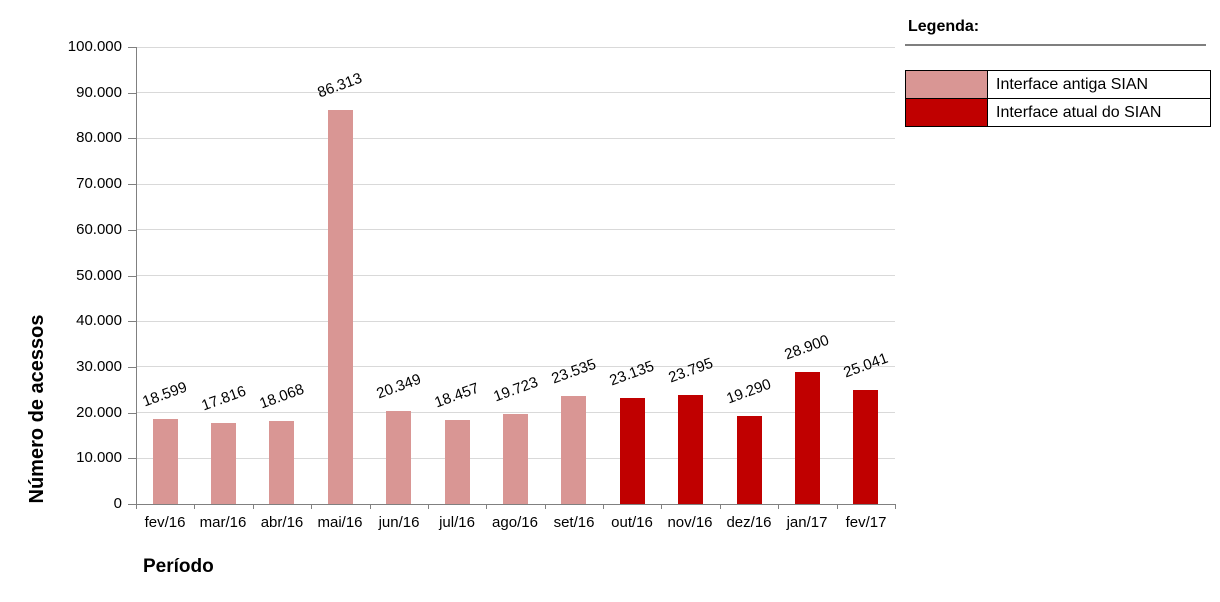 Image resolution: width=1220 pixels, height=602 pixels. What do you see at coordinates (807, 347) in the screenshot?
I see `bar-value-label: 28.900` at bounding box center [807, 347].